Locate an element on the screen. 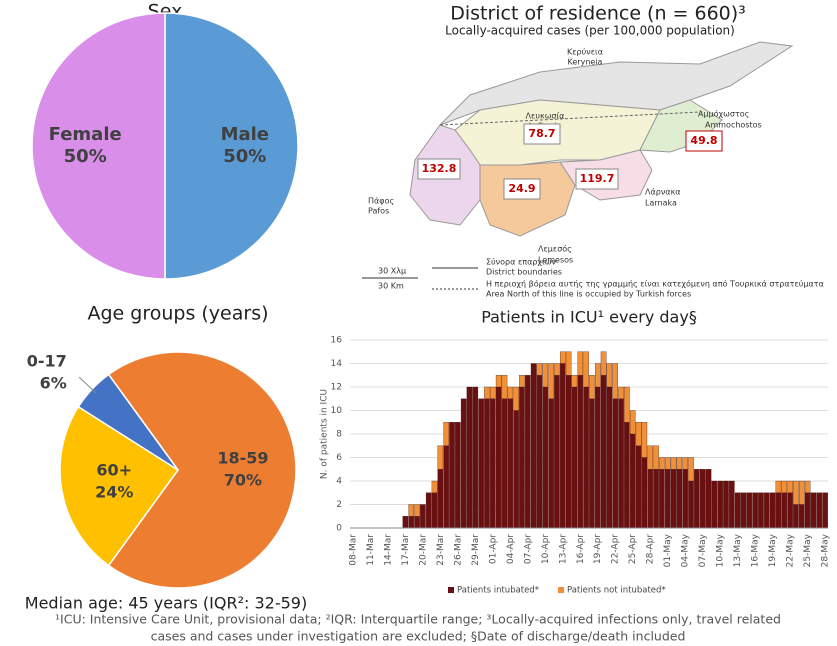 Image resolution: width=837 pixels, height=646 pixels. annotation: Median age: 45 years (IQR²: 32-59) is located at coordinates (166, 603).